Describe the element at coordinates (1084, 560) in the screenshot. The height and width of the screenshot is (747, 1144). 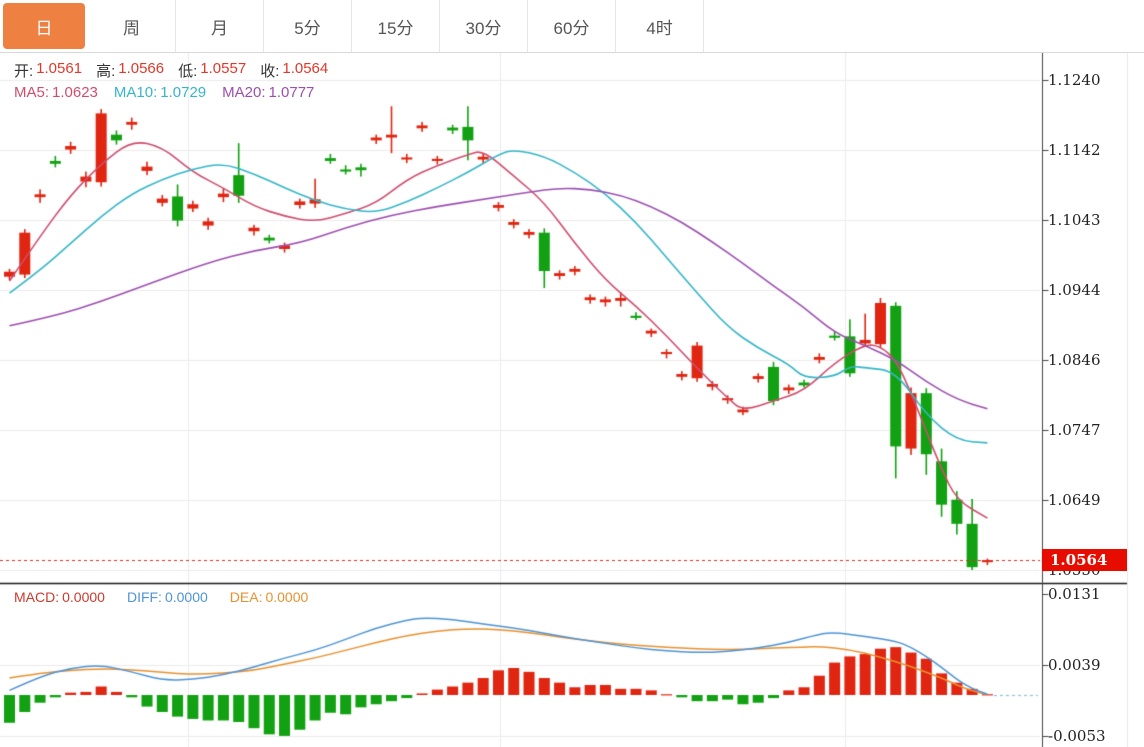
I see `last-price-badge: 1.0564` at that location.